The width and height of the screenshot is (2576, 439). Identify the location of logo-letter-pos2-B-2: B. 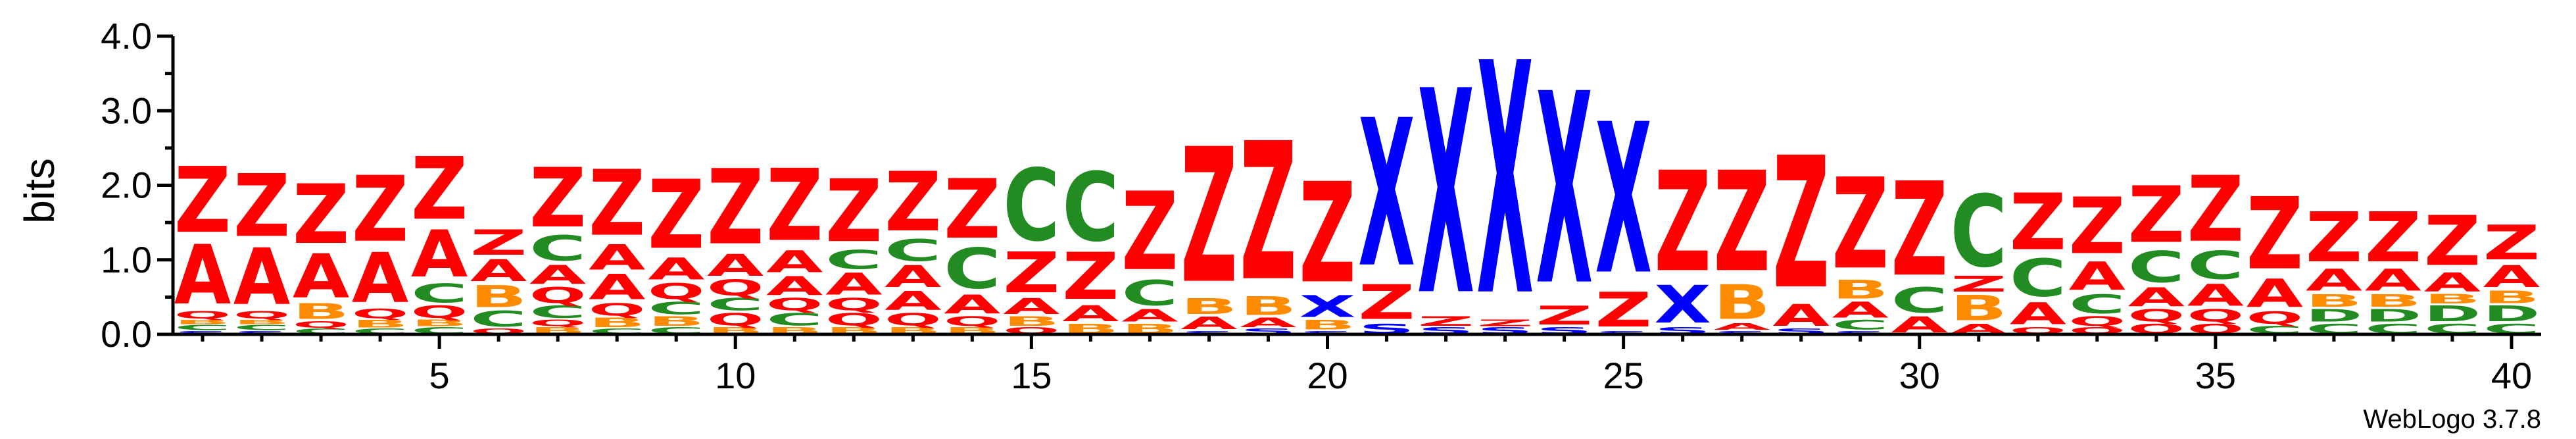
(261, 322).